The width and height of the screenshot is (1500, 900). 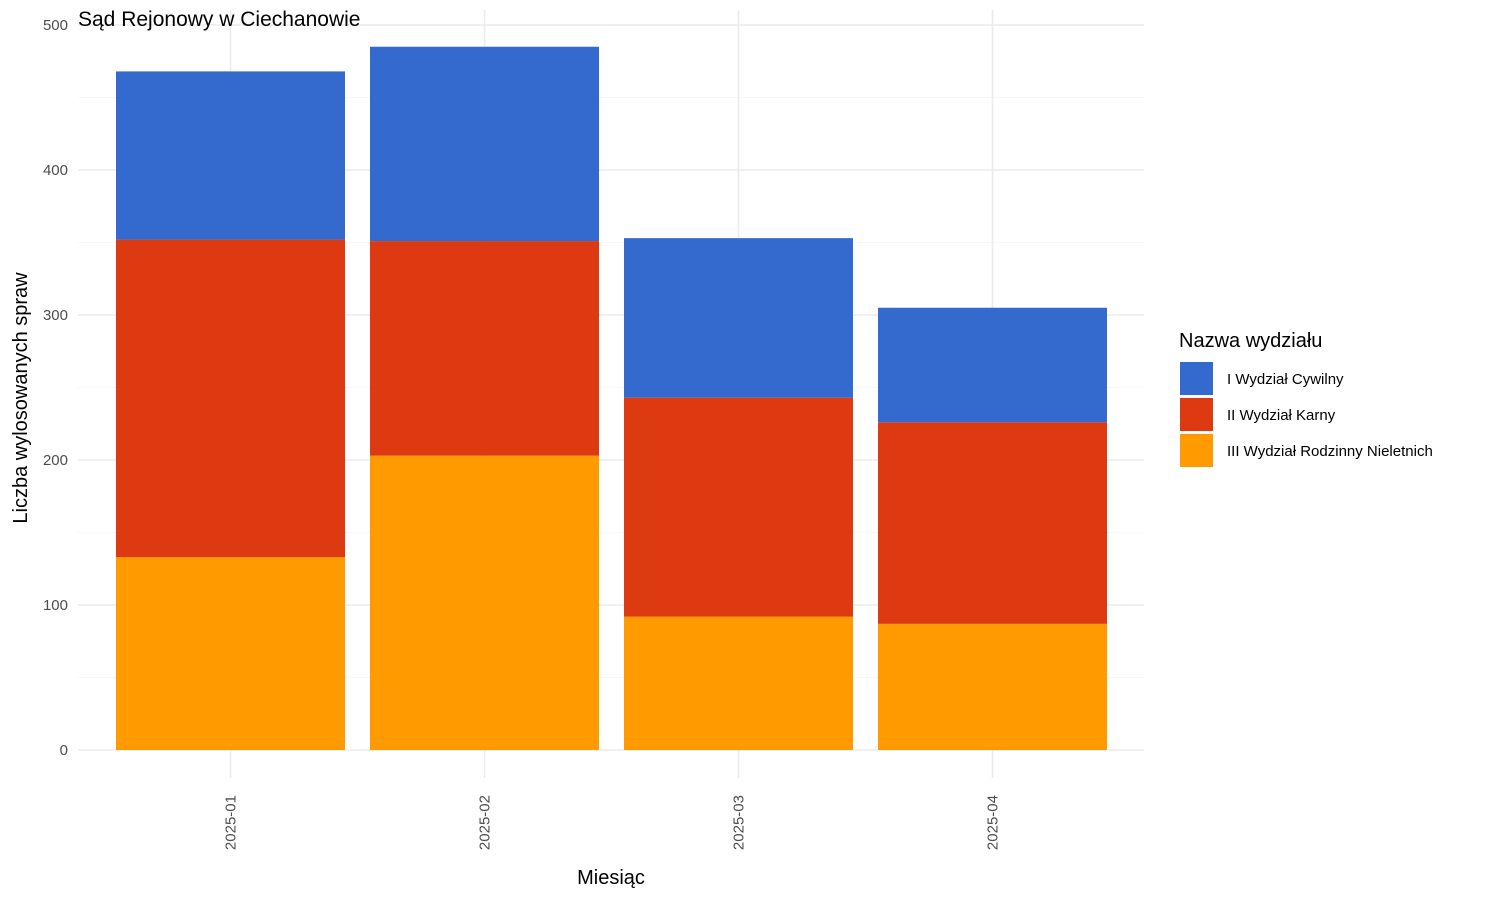 What do you see at coordinates (1250, 341) in the screenshot?
I see `legend-title: Nazwa wydziału` at bounding box center [1250, 341].